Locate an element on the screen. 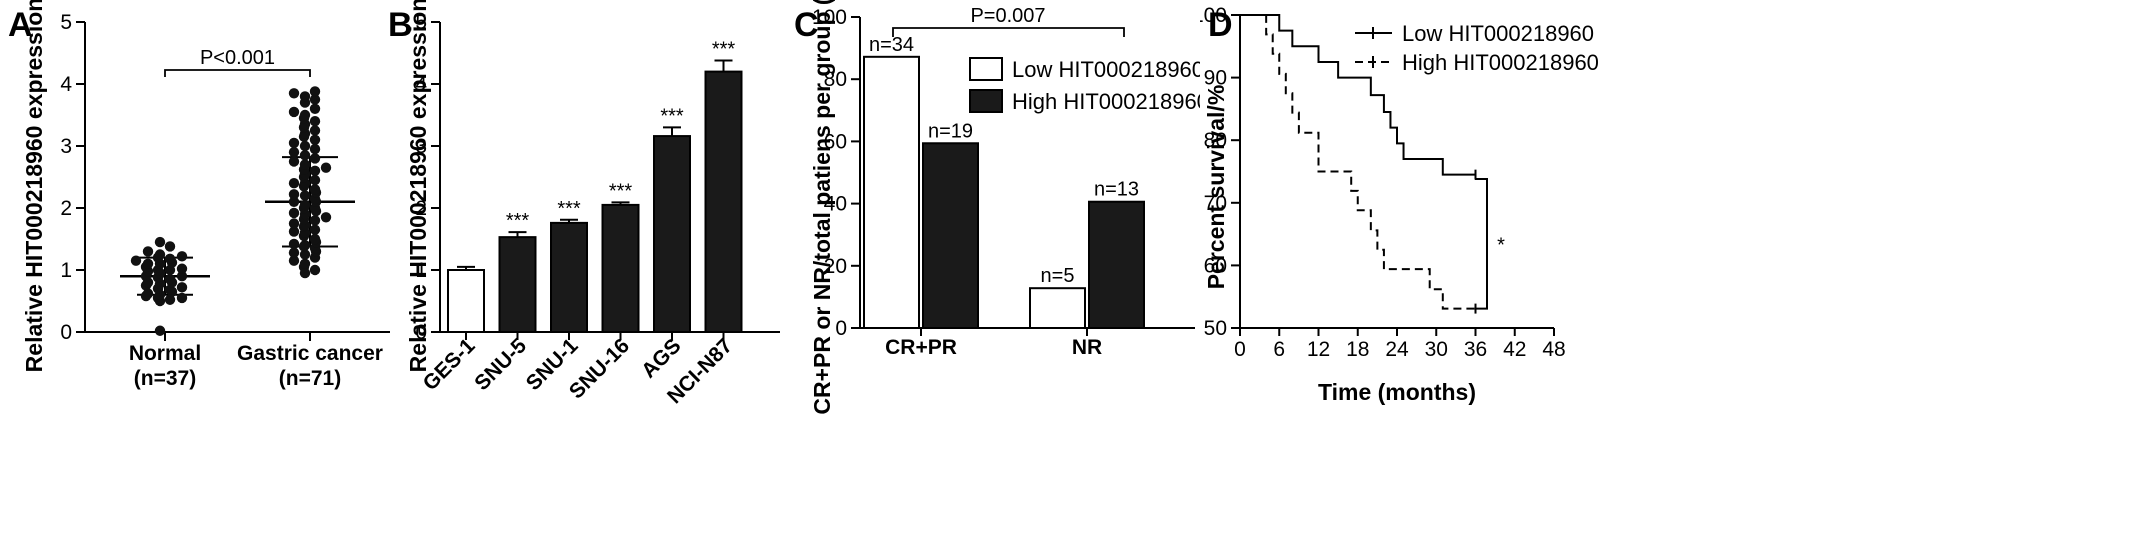  chart-b-y-tick-label: 4 is located at coordinates (421, 84).